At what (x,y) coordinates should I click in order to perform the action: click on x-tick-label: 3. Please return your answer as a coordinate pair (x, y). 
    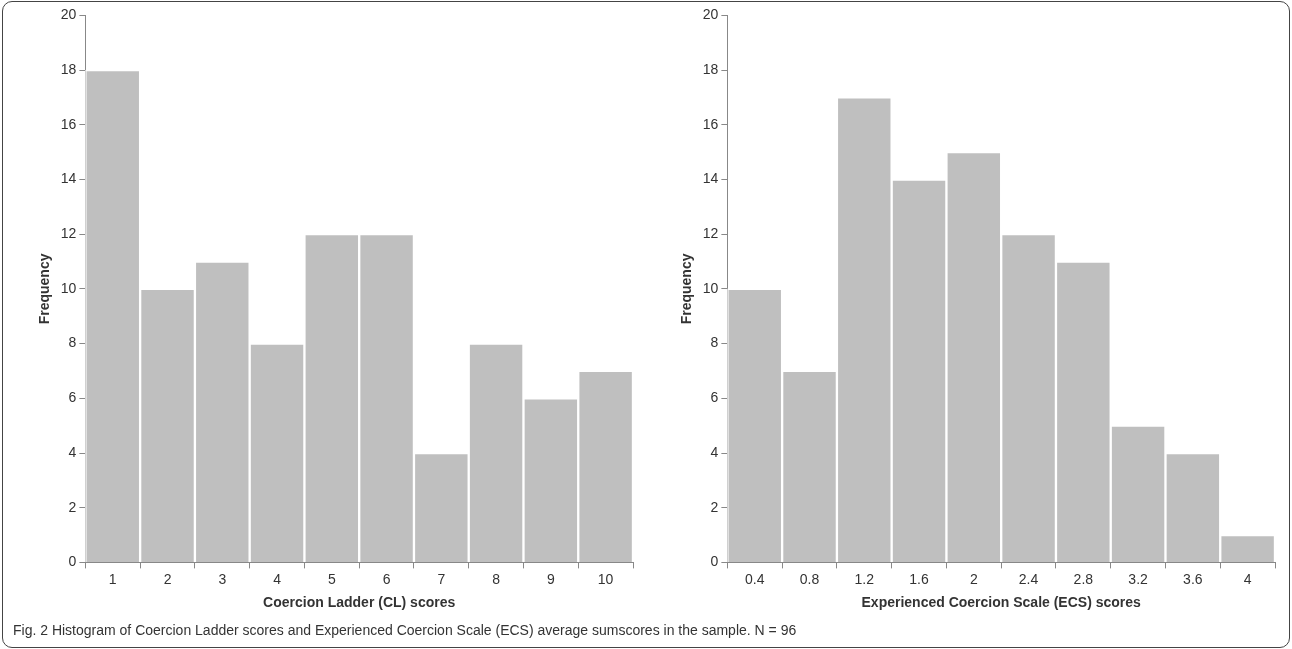
    Looking at the image, I should click on (222, 578).